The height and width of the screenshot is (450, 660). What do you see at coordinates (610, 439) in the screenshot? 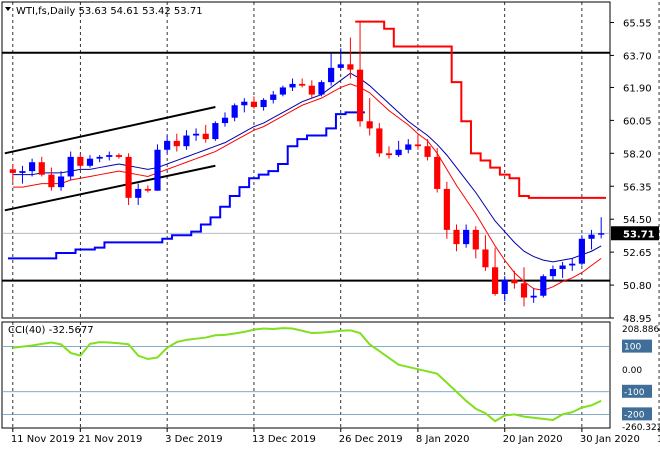
I see `x-tick-label: 30 Jan 2020` at bounding box center [610, 439].